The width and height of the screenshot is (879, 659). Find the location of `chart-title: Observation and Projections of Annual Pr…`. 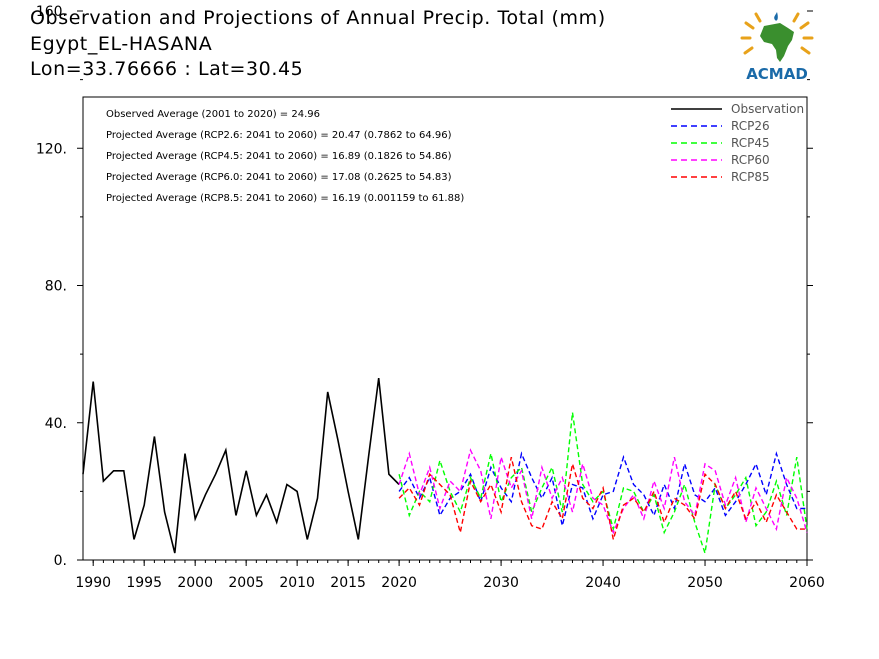

chart-title: Observation and Projections of Annual Pr… is located at coordinates (318, 18).